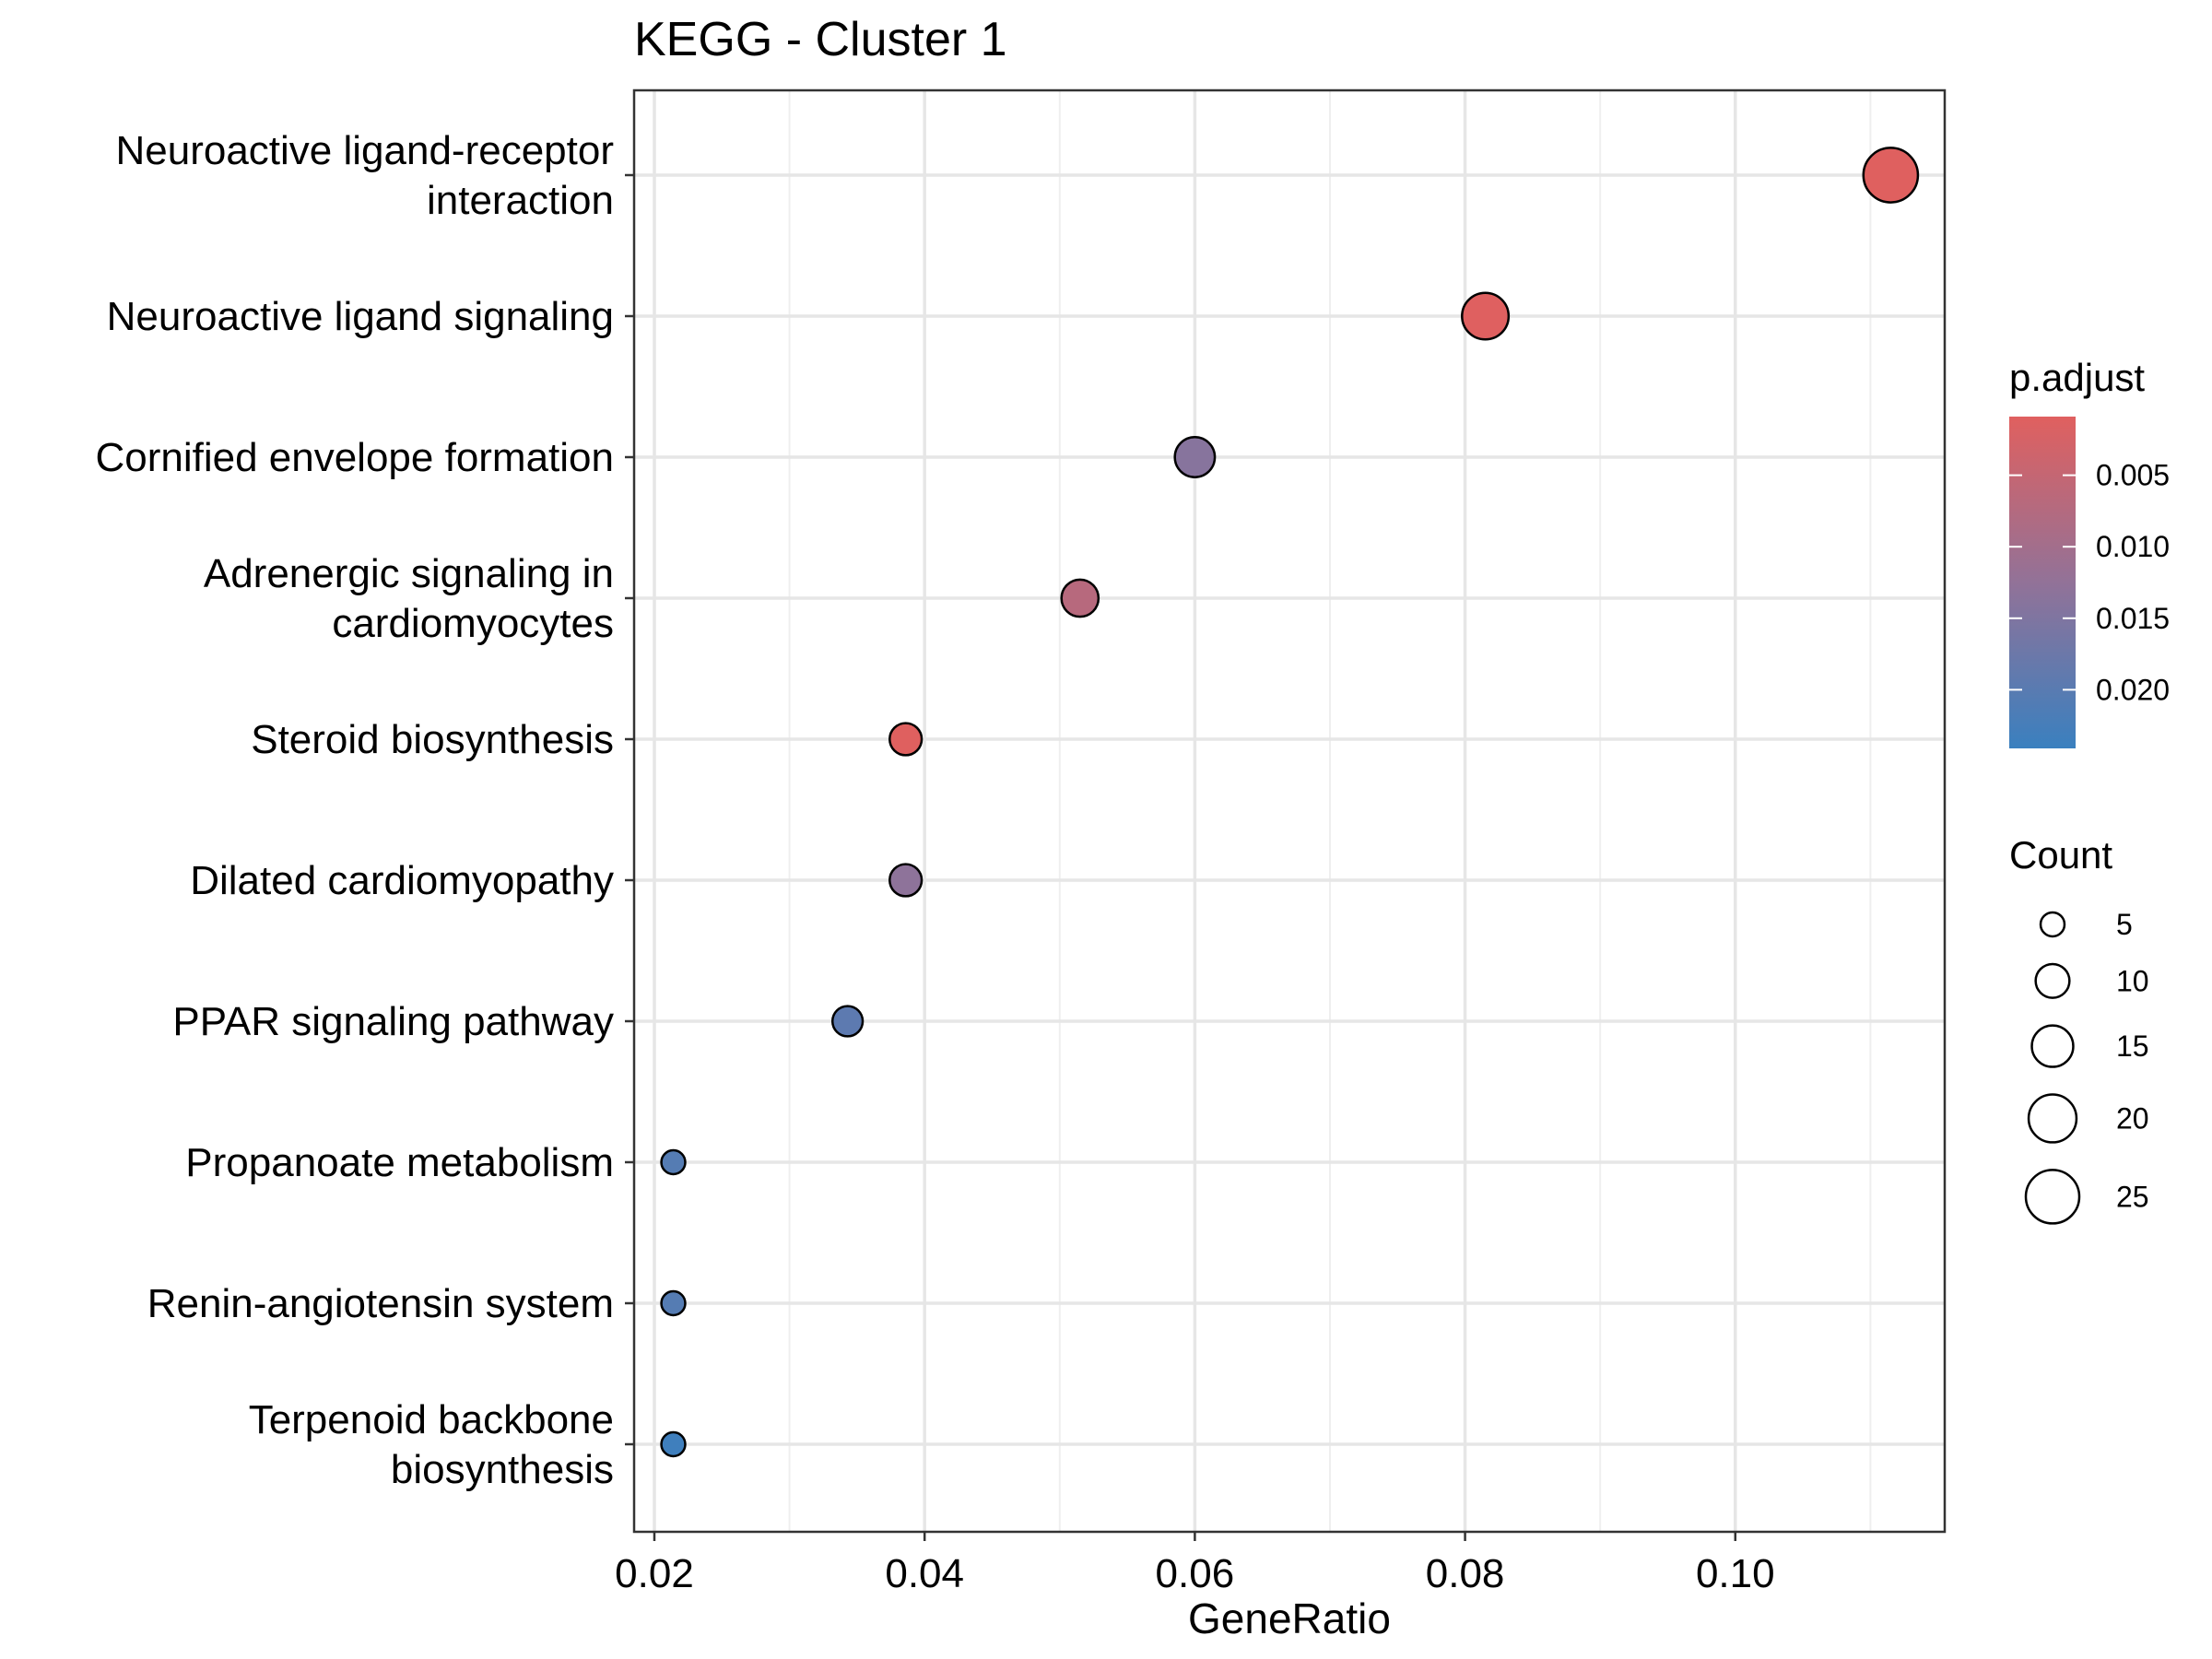 The height and width of the screenshot is (1659, 2212). Describe the element at coordinates (2077, 377) in the screenshot. I see `color-legend-title: p.adjust` at that location.